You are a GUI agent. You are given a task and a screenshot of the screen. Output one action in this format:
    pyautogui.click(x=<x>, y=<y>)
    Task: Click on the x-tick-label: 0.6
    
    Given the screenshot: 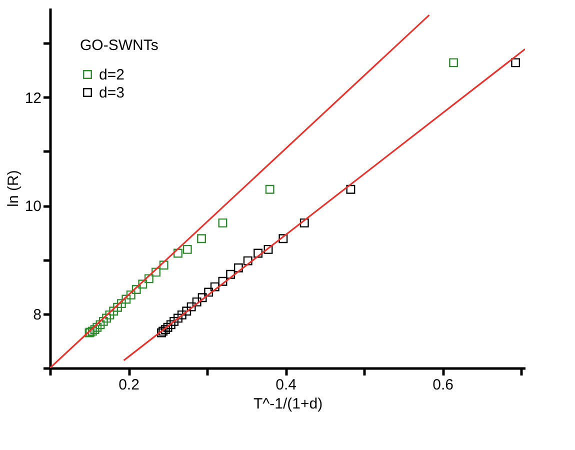 What is the action you would take?
    pyautogui.click(x=443, y=385)
    